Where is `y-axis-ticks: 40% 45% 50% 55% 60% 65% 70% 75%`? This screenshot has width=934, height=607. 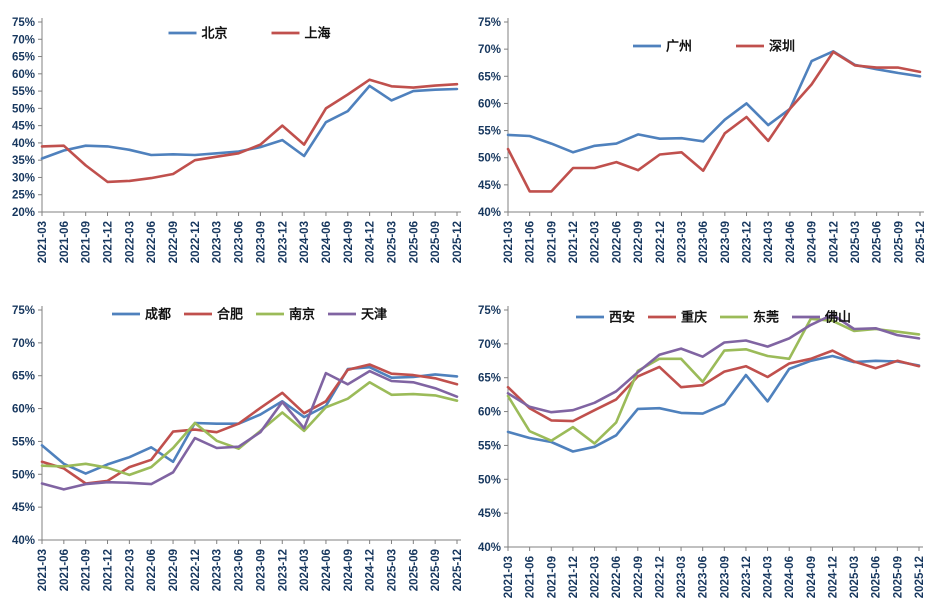
y-axis-ticks: 40% 45% 50% 55% 60% 65% 70% 75% is located at coordinates (493, 429).